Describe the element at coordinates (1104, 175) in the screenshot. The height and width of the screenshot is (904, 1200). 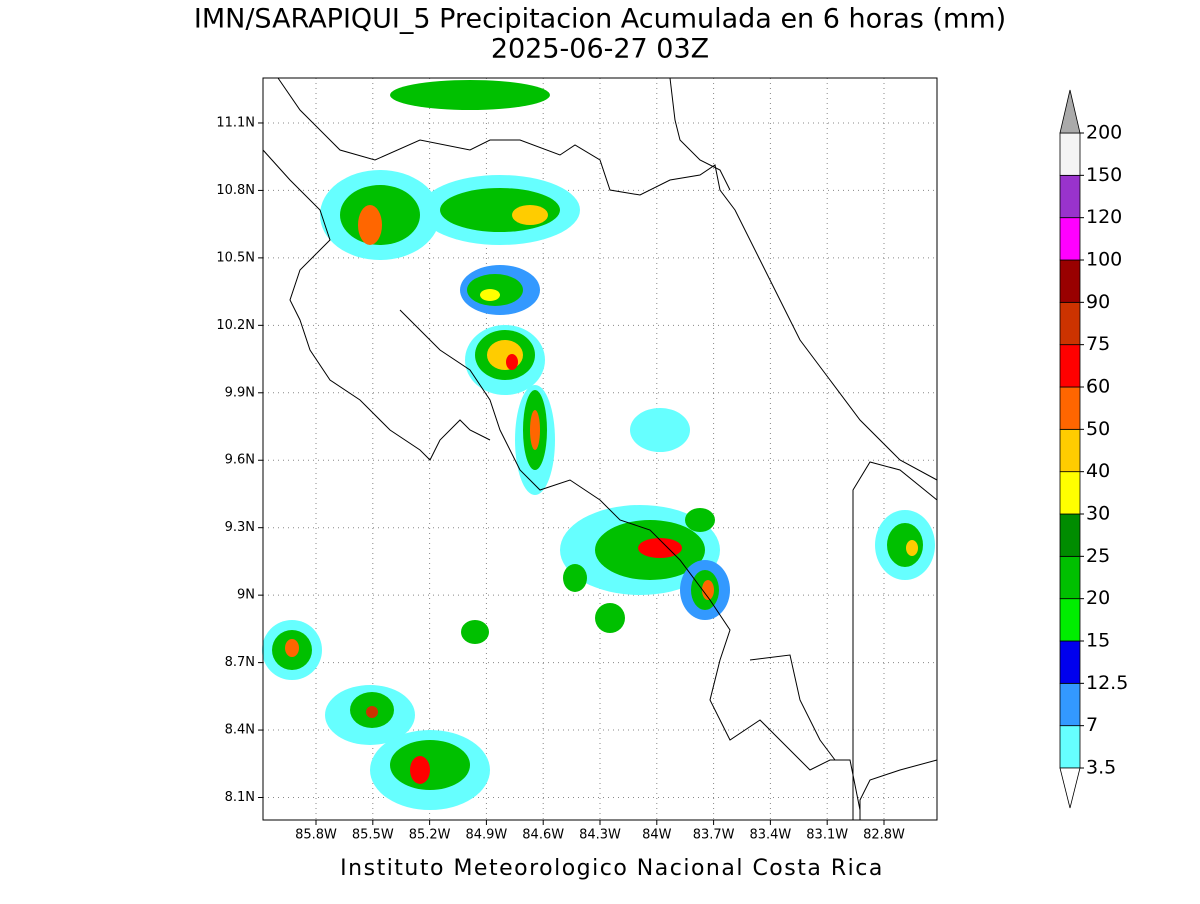
I see `colorbar-label: 150` at that location.